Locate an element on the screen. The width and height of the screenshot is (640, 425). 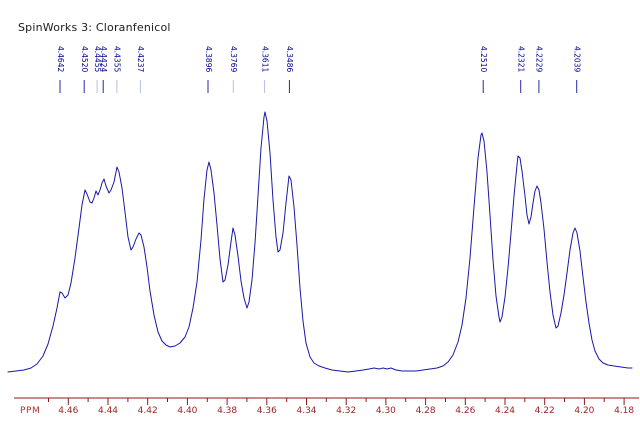
axis-tick-label: 4.36 is located at coordinates (266, 411).